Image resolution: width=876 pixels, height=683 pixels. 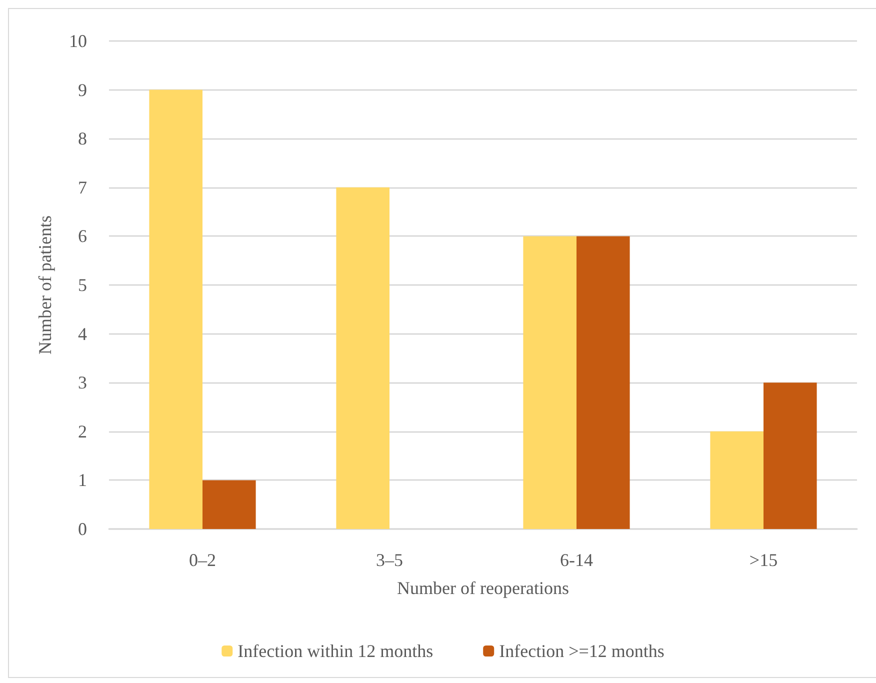 What do you see at coordinates (82, 236) in the screenshot?
I see `y-tick-label: 6` at bounding box center [82, 236].